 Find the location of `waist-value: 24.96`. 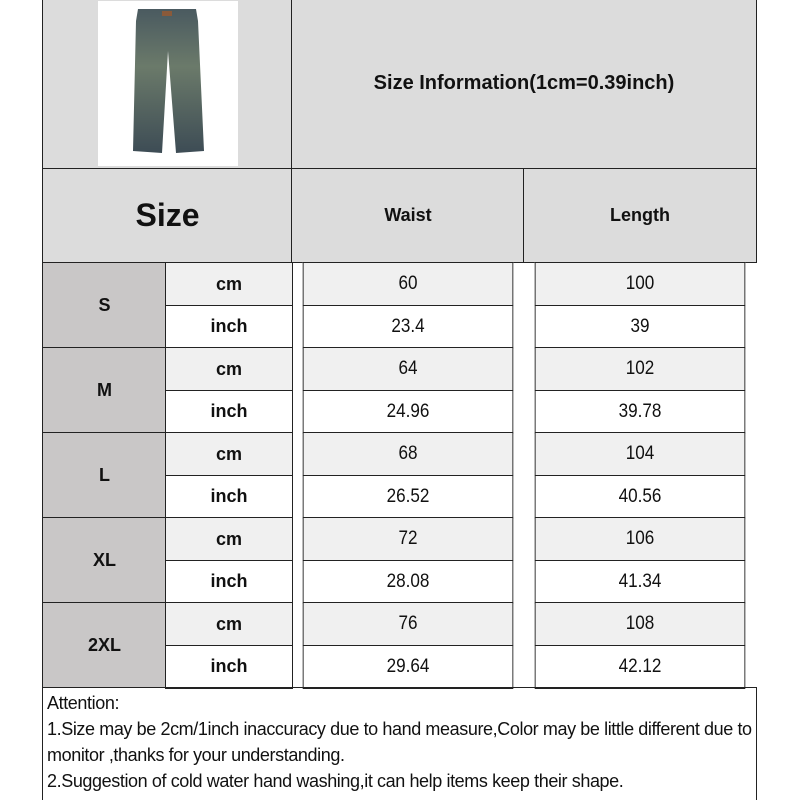

waist-value: 24.96 is located at coordinates (408, 411).